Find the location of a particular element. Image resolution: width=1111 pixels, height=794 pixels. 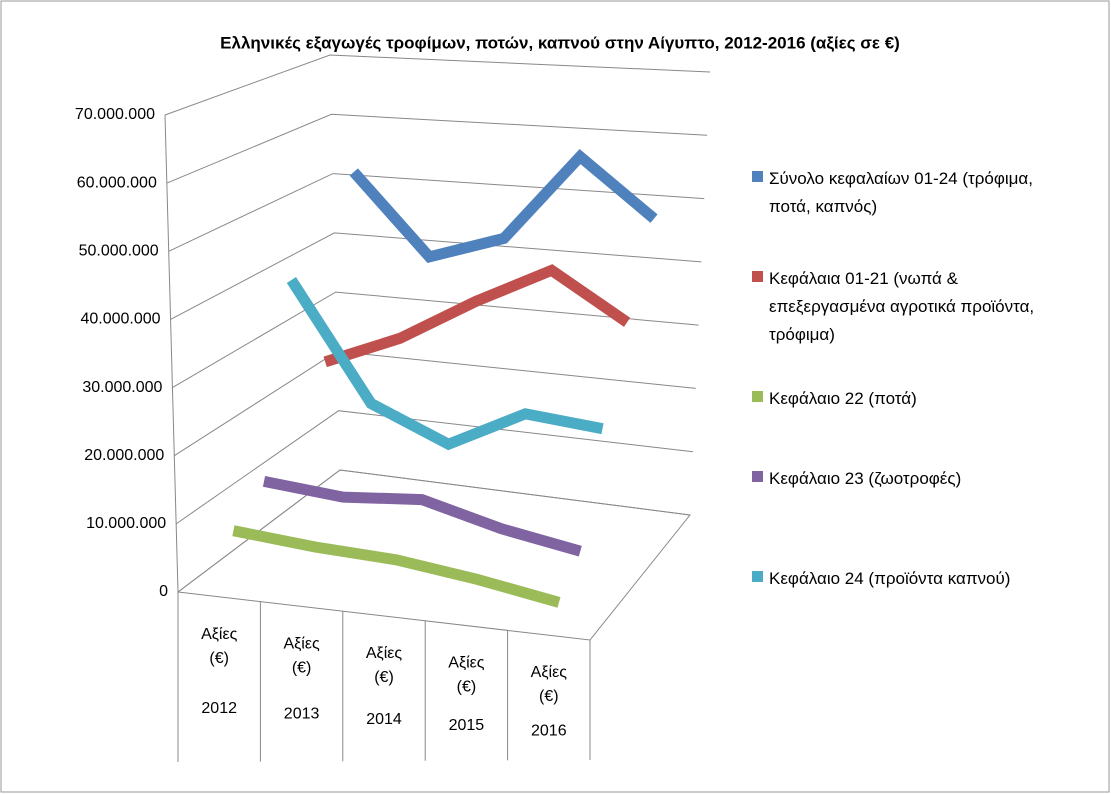

x-group-label: 2016 is located at coordinates (549, 730).